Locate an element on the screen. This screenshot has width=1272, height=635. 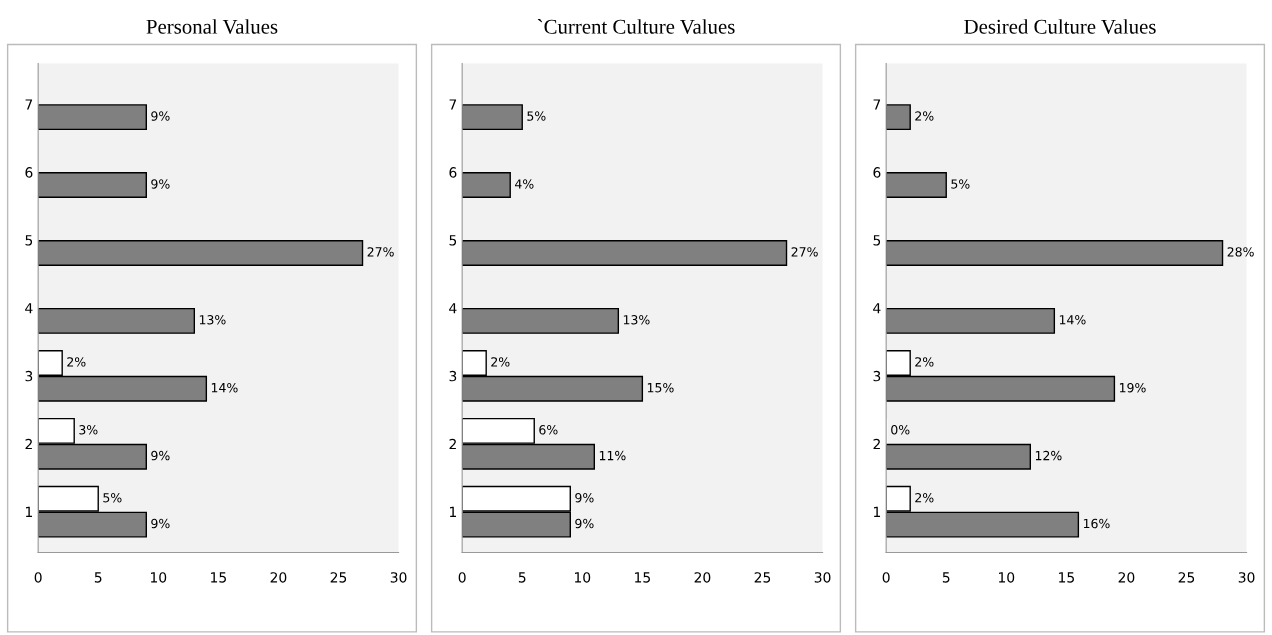
data-label: 15% is located at coordinates (660, 387).